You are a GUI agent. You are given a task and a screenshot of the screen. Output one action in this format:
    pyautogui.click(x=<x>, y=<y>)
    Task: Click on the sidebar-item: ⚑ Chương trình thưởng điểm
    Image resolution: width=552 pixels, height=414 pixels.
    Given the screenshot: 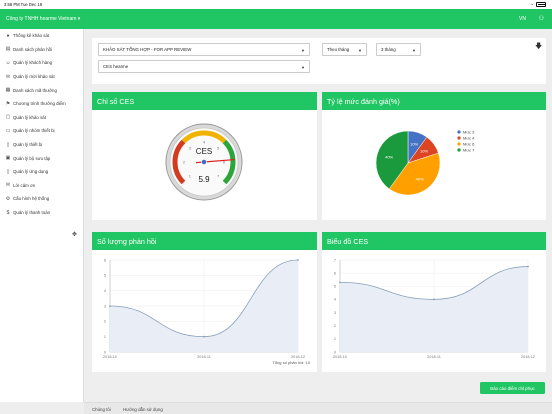 What is the action you would take?
    pyautogui.click(x=41, y=104)
    